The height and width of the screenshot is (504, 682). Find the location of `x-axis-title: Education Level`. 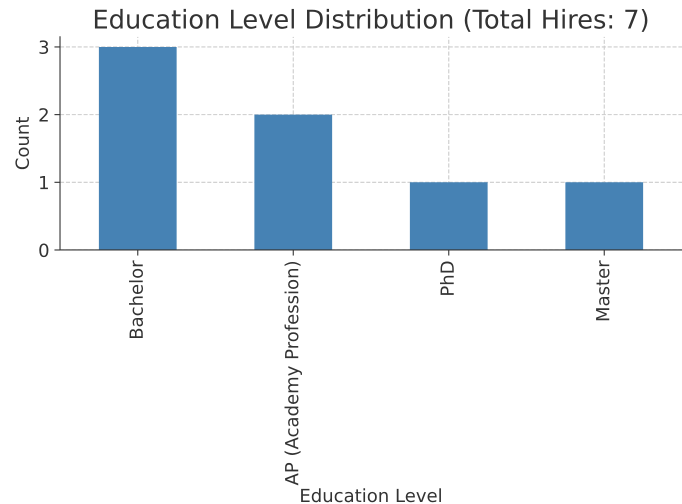

x-axis-title: Education Level is located at coordinates (371, 495).